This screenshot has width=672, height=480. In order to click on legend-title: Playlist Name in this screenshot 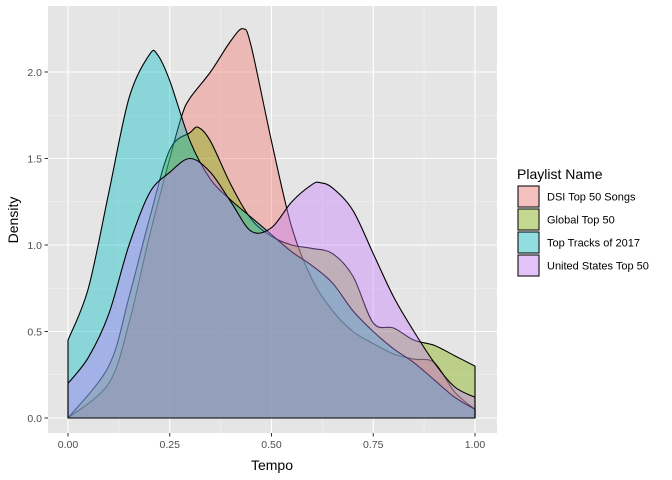, I will do `click(560, 174)`.